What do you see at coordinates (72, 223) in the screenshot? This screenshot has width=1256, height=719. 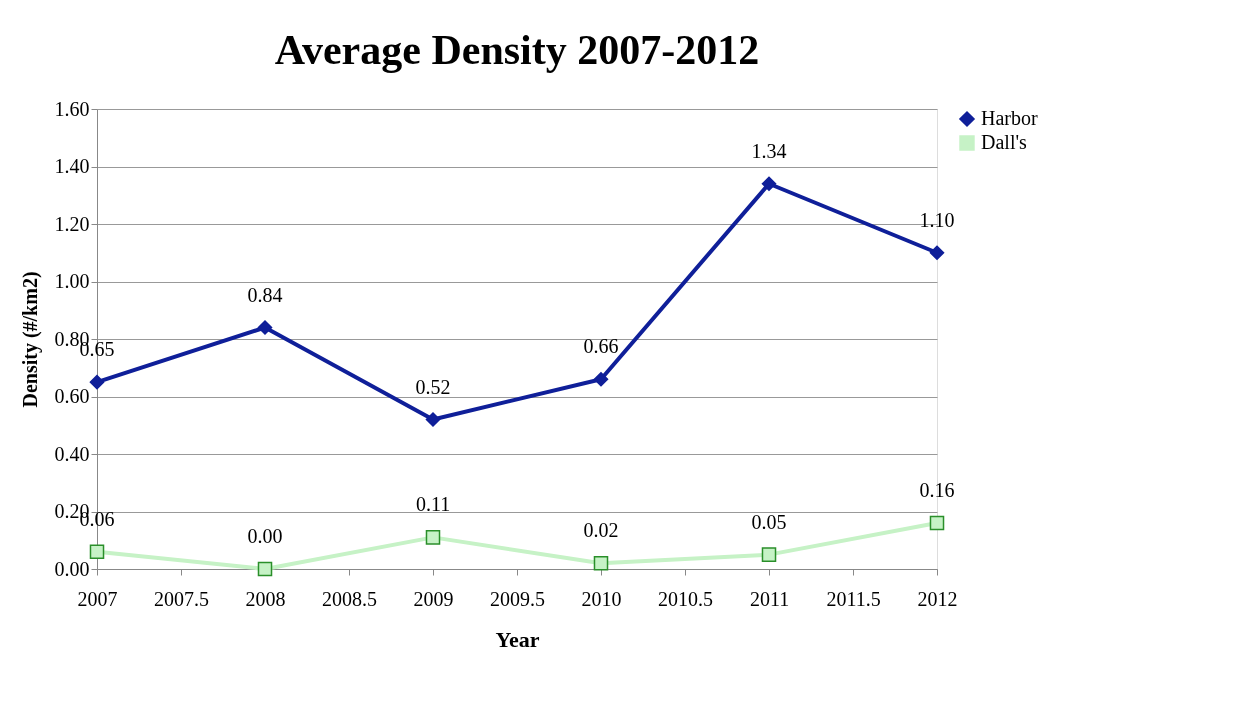 I see `y-tick-label: 1.20` at bounding box center [72, 223].